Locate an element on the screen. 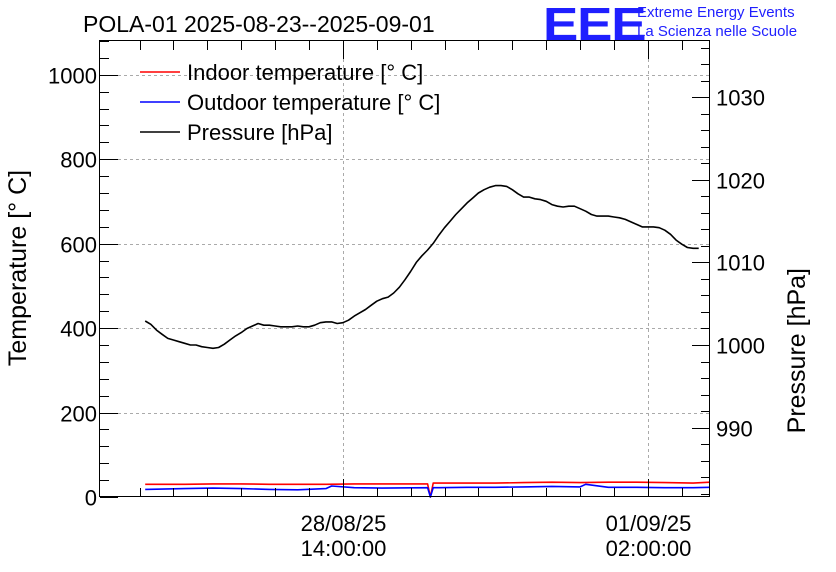  y-tick-label: 400 is located at coordinates (78, 329).